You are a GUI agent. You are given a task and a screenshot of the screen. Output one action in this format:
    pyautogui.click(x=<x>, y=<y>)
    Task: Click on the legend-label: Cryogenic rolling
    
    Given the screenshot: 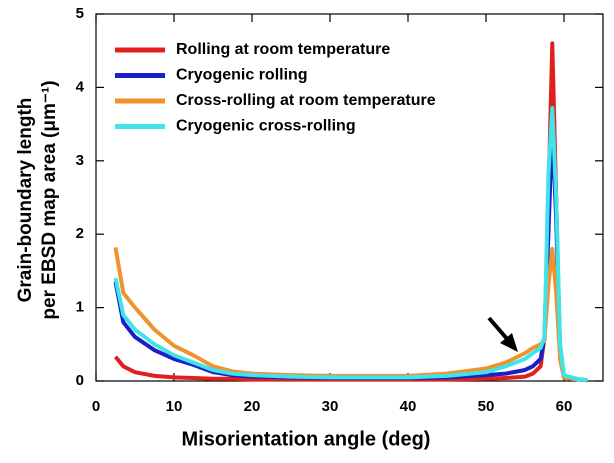 What is the action you would take?
    pyautogui.click(x=242, y=75)
    